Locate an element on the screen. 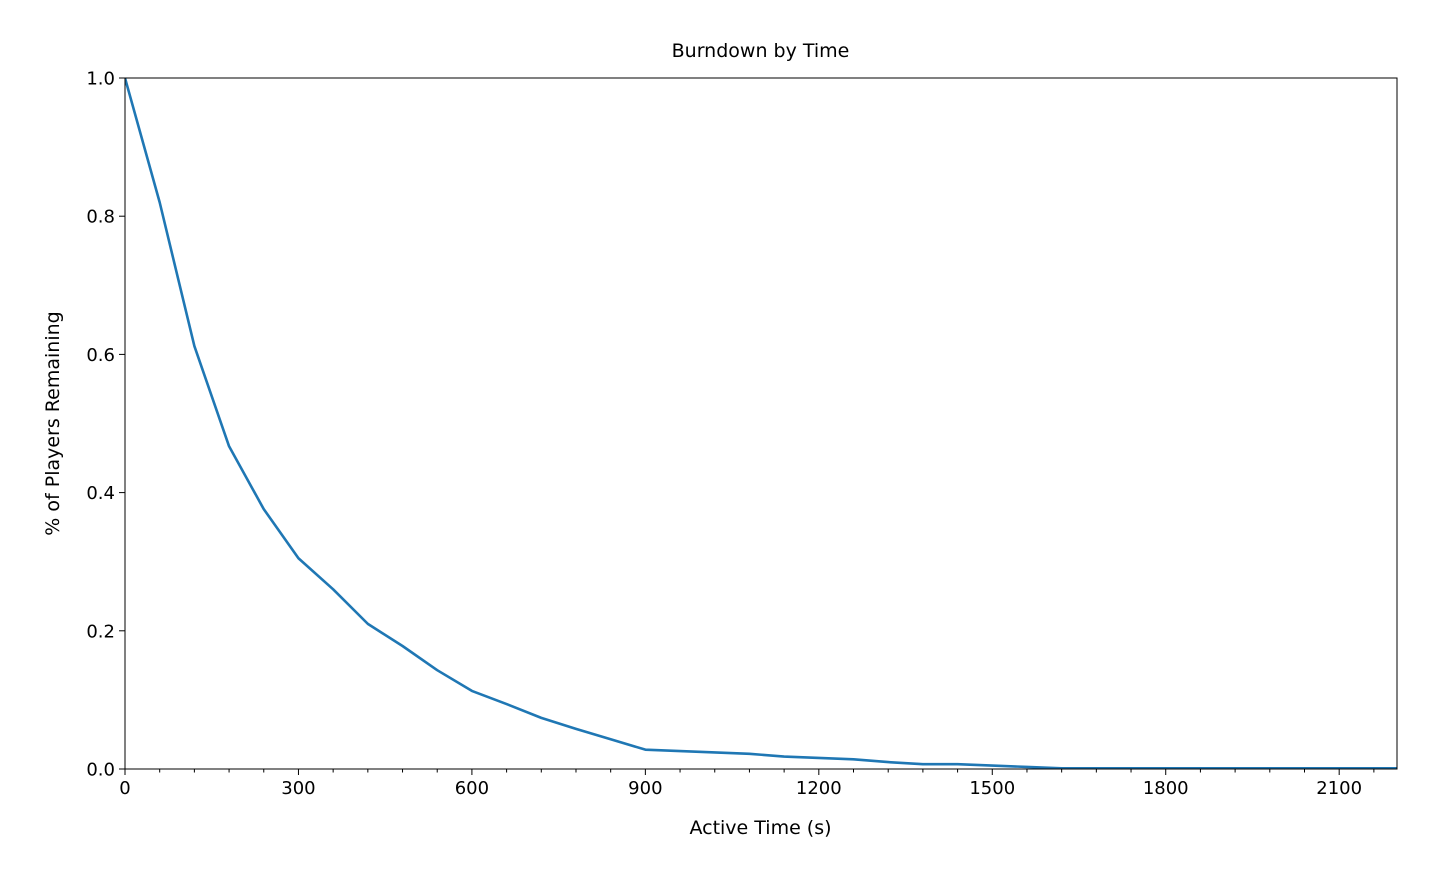  x-tick-label: 900 is located at coordinates (645, 788).